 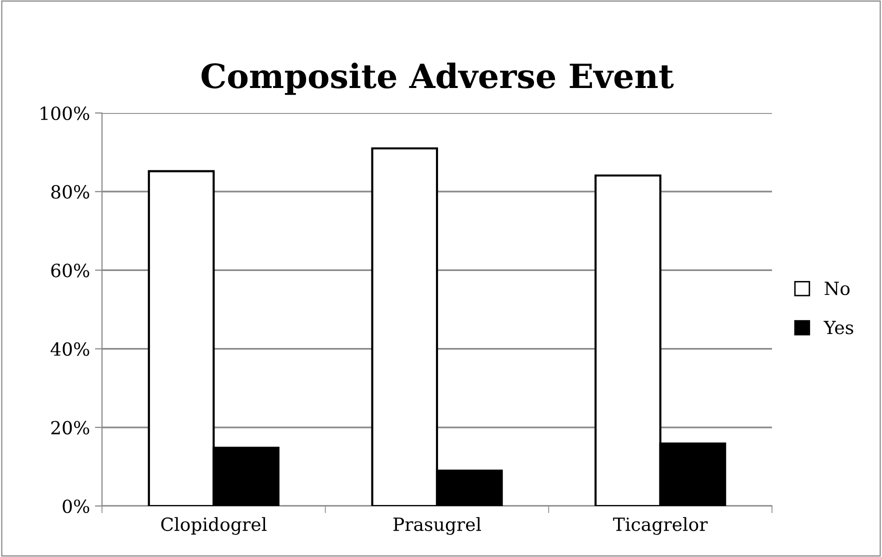 What do you see at coordinates (437, 526) in the screenshot?
I see `x-tick-label: Prasugrel` at bounding box center [437, 526].